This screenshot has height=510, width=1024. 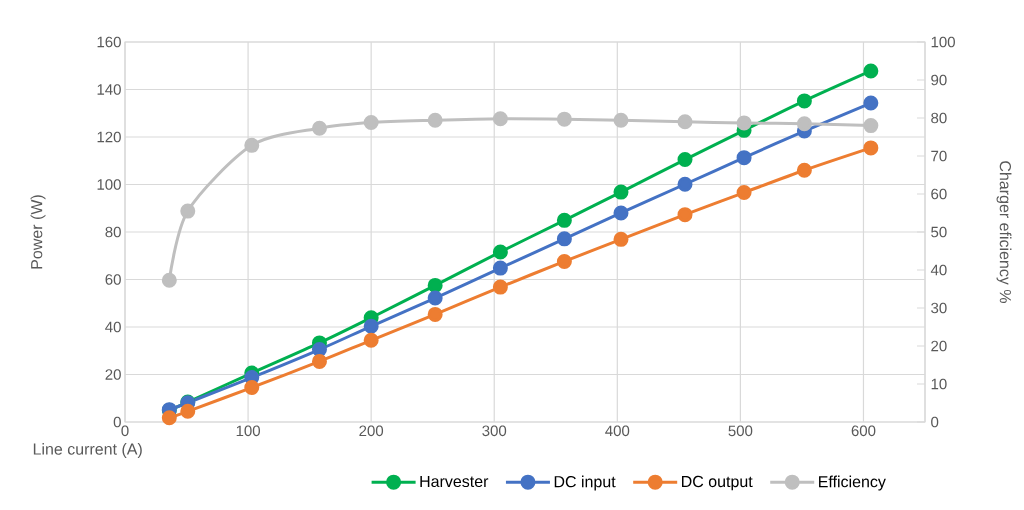 What do you see at coordinates (109, 137) in the screenshot?
I see `y-tick-label: 120` at bounding box center [109, 137].